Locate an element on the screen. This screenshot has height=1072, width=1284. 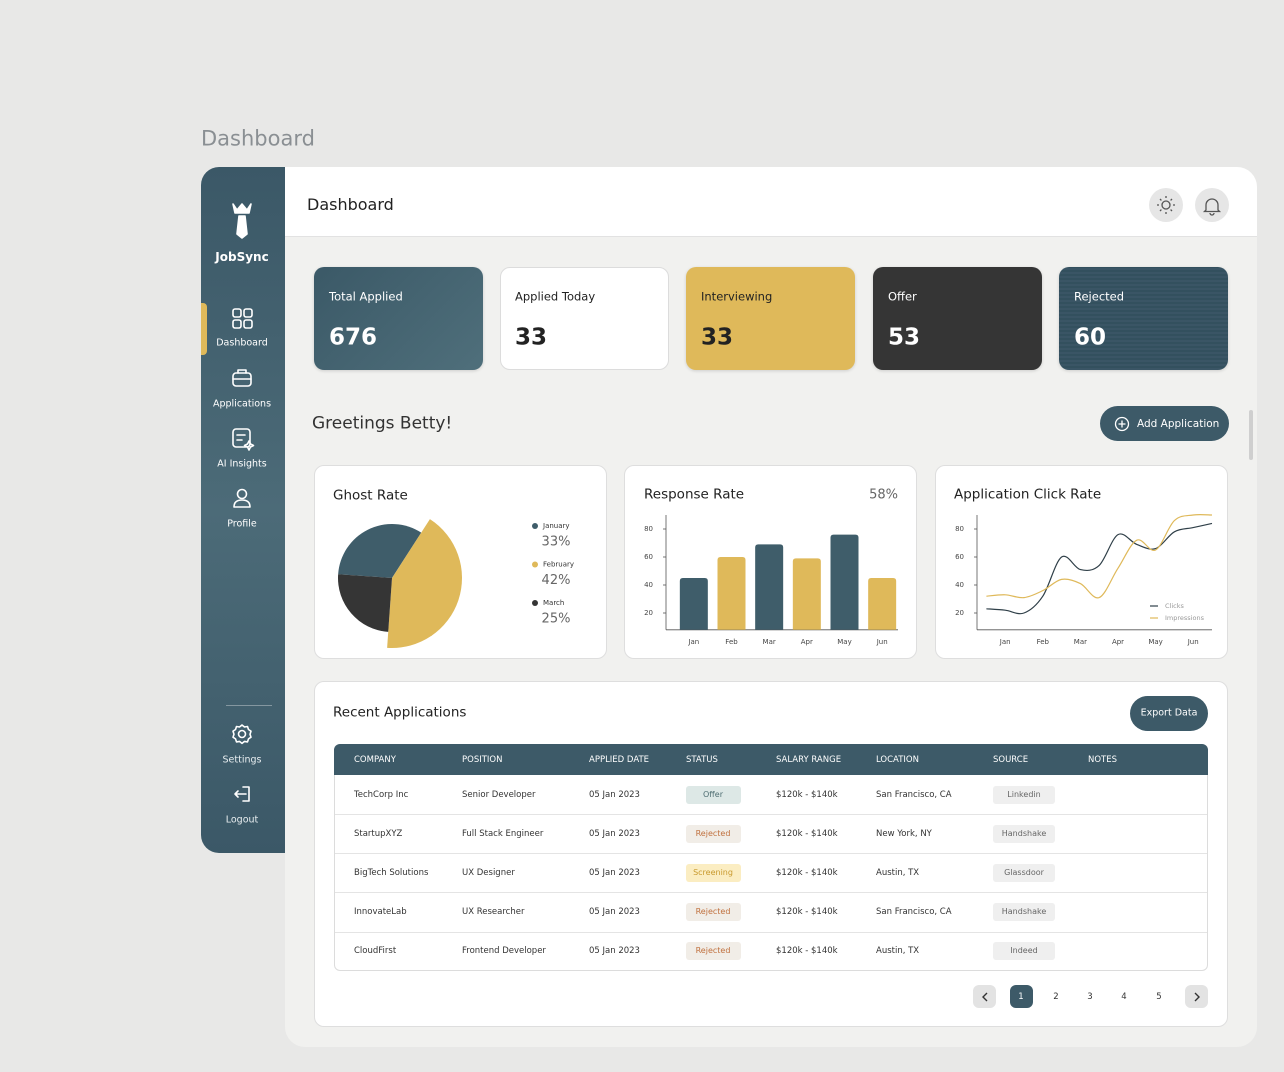
page-number: 4 is located at coordinates (1124, 996).